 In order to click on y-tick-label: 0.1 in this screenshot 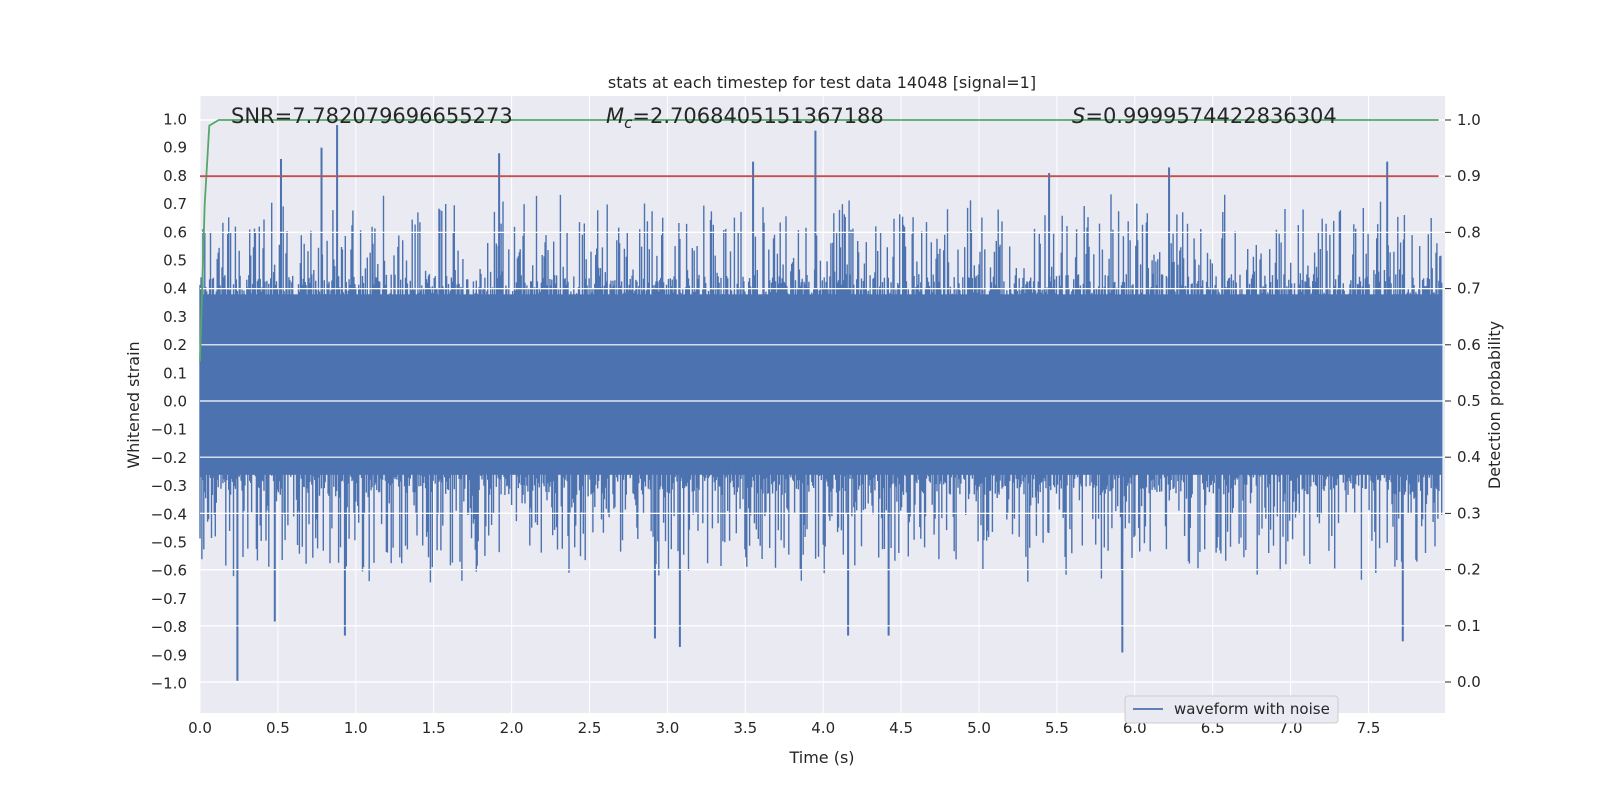, I will do `click(175, 373)`.